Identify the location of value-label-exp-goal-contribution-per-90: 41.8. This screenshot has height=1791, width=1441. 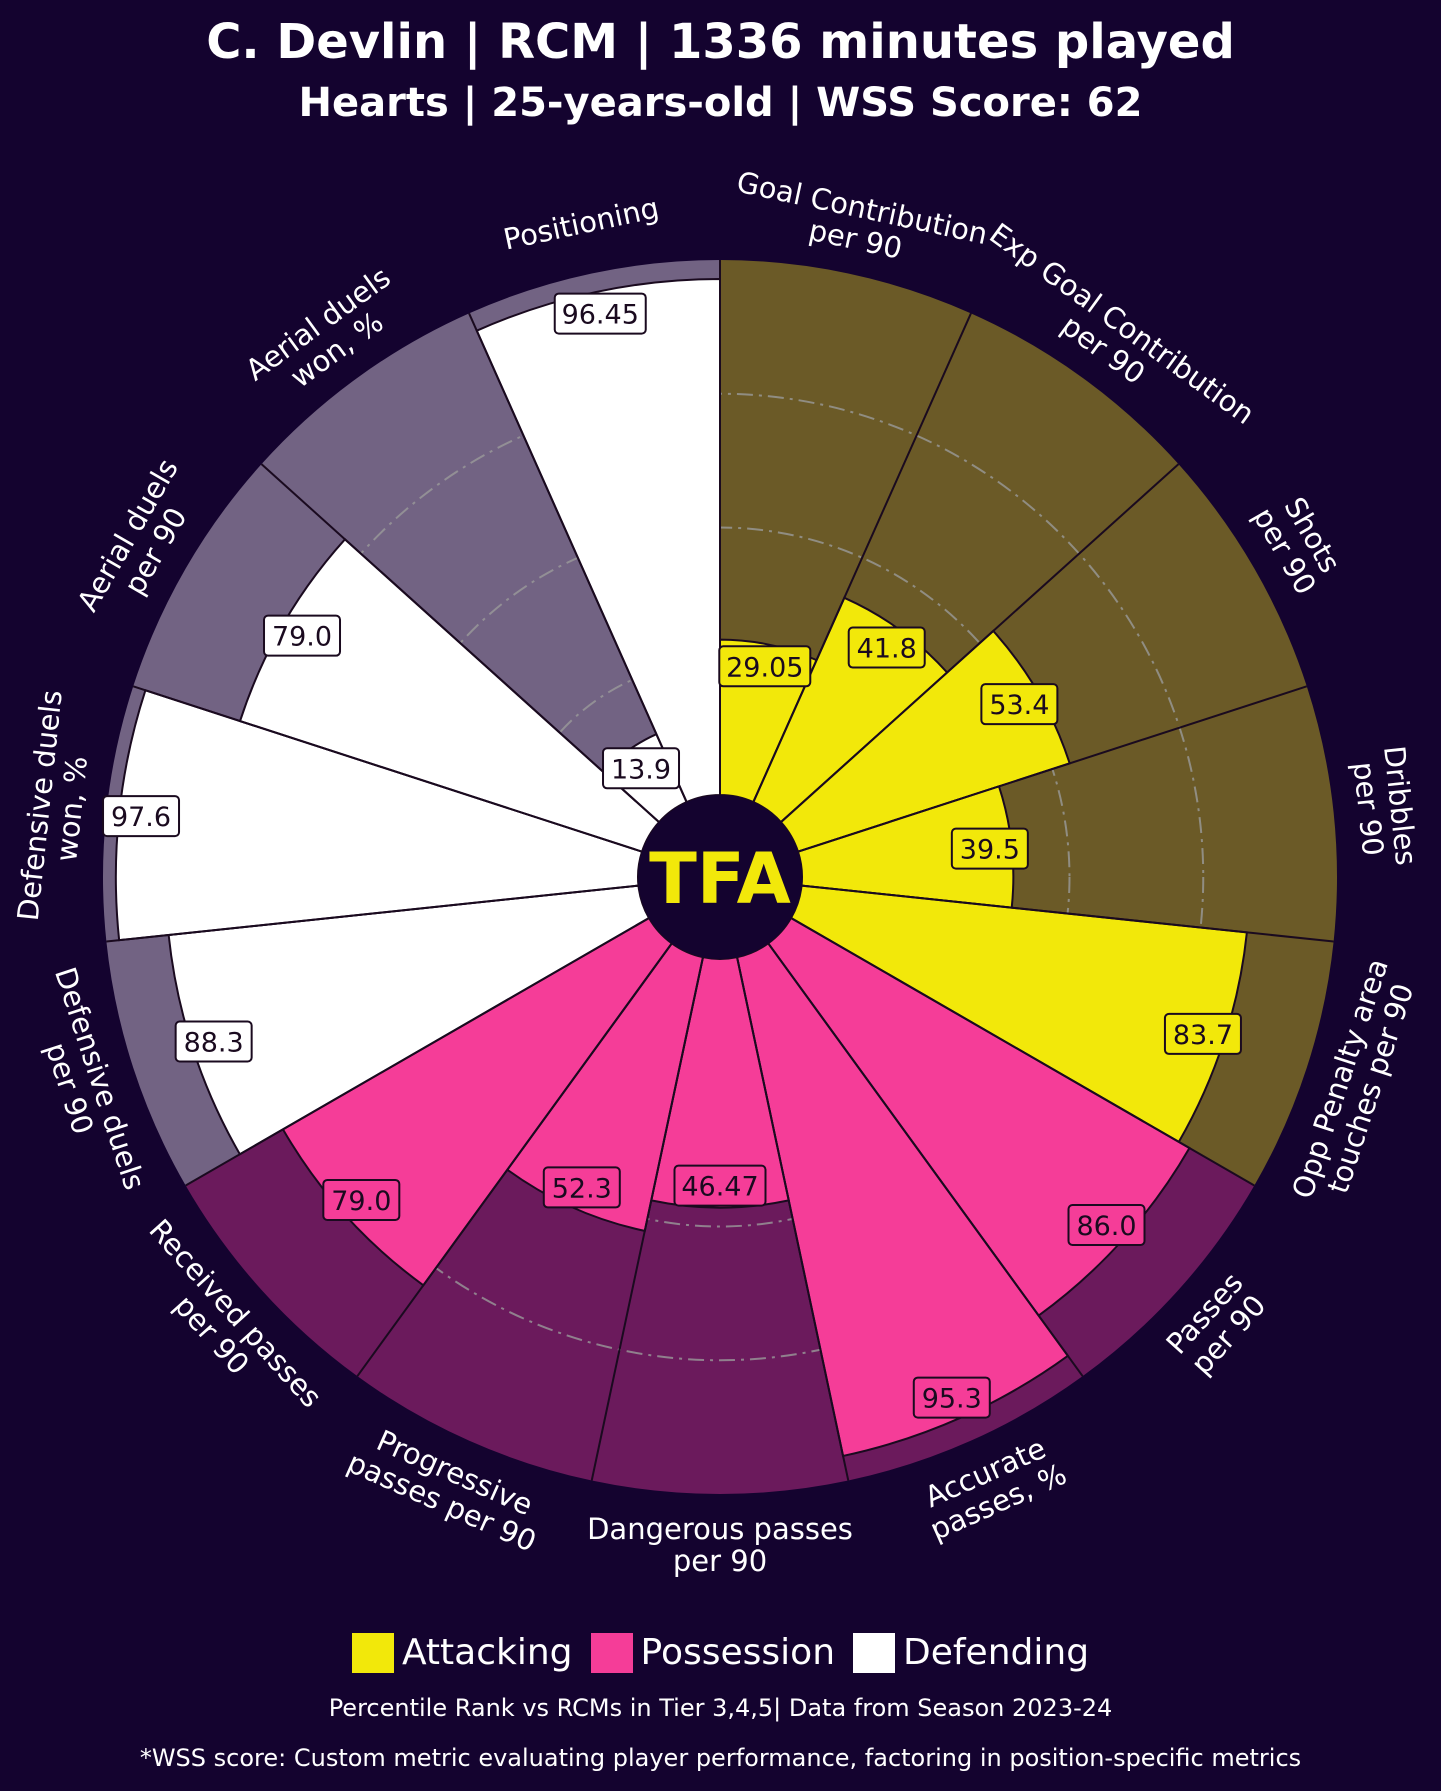
(886, 647).